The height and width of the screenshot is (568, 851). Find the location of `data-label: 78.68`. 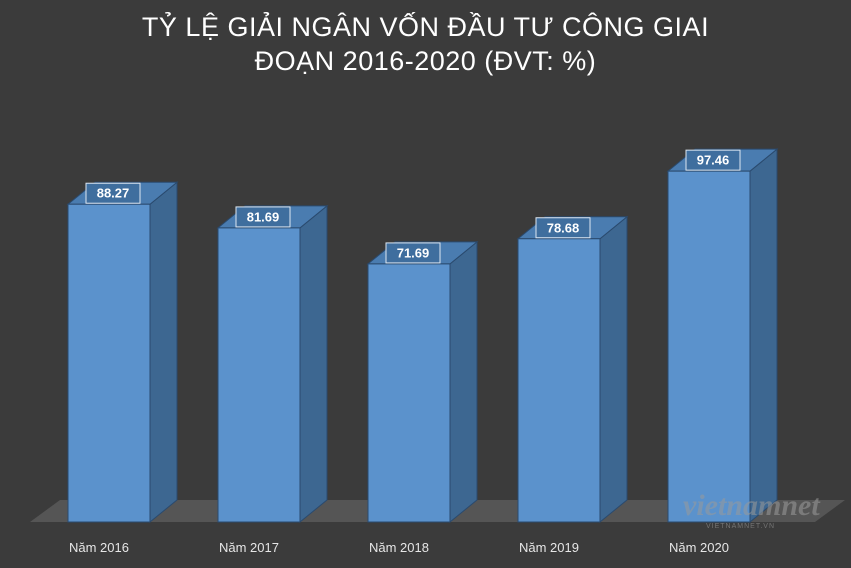

data-label: 78.68 is located at coordinates (563, 227).